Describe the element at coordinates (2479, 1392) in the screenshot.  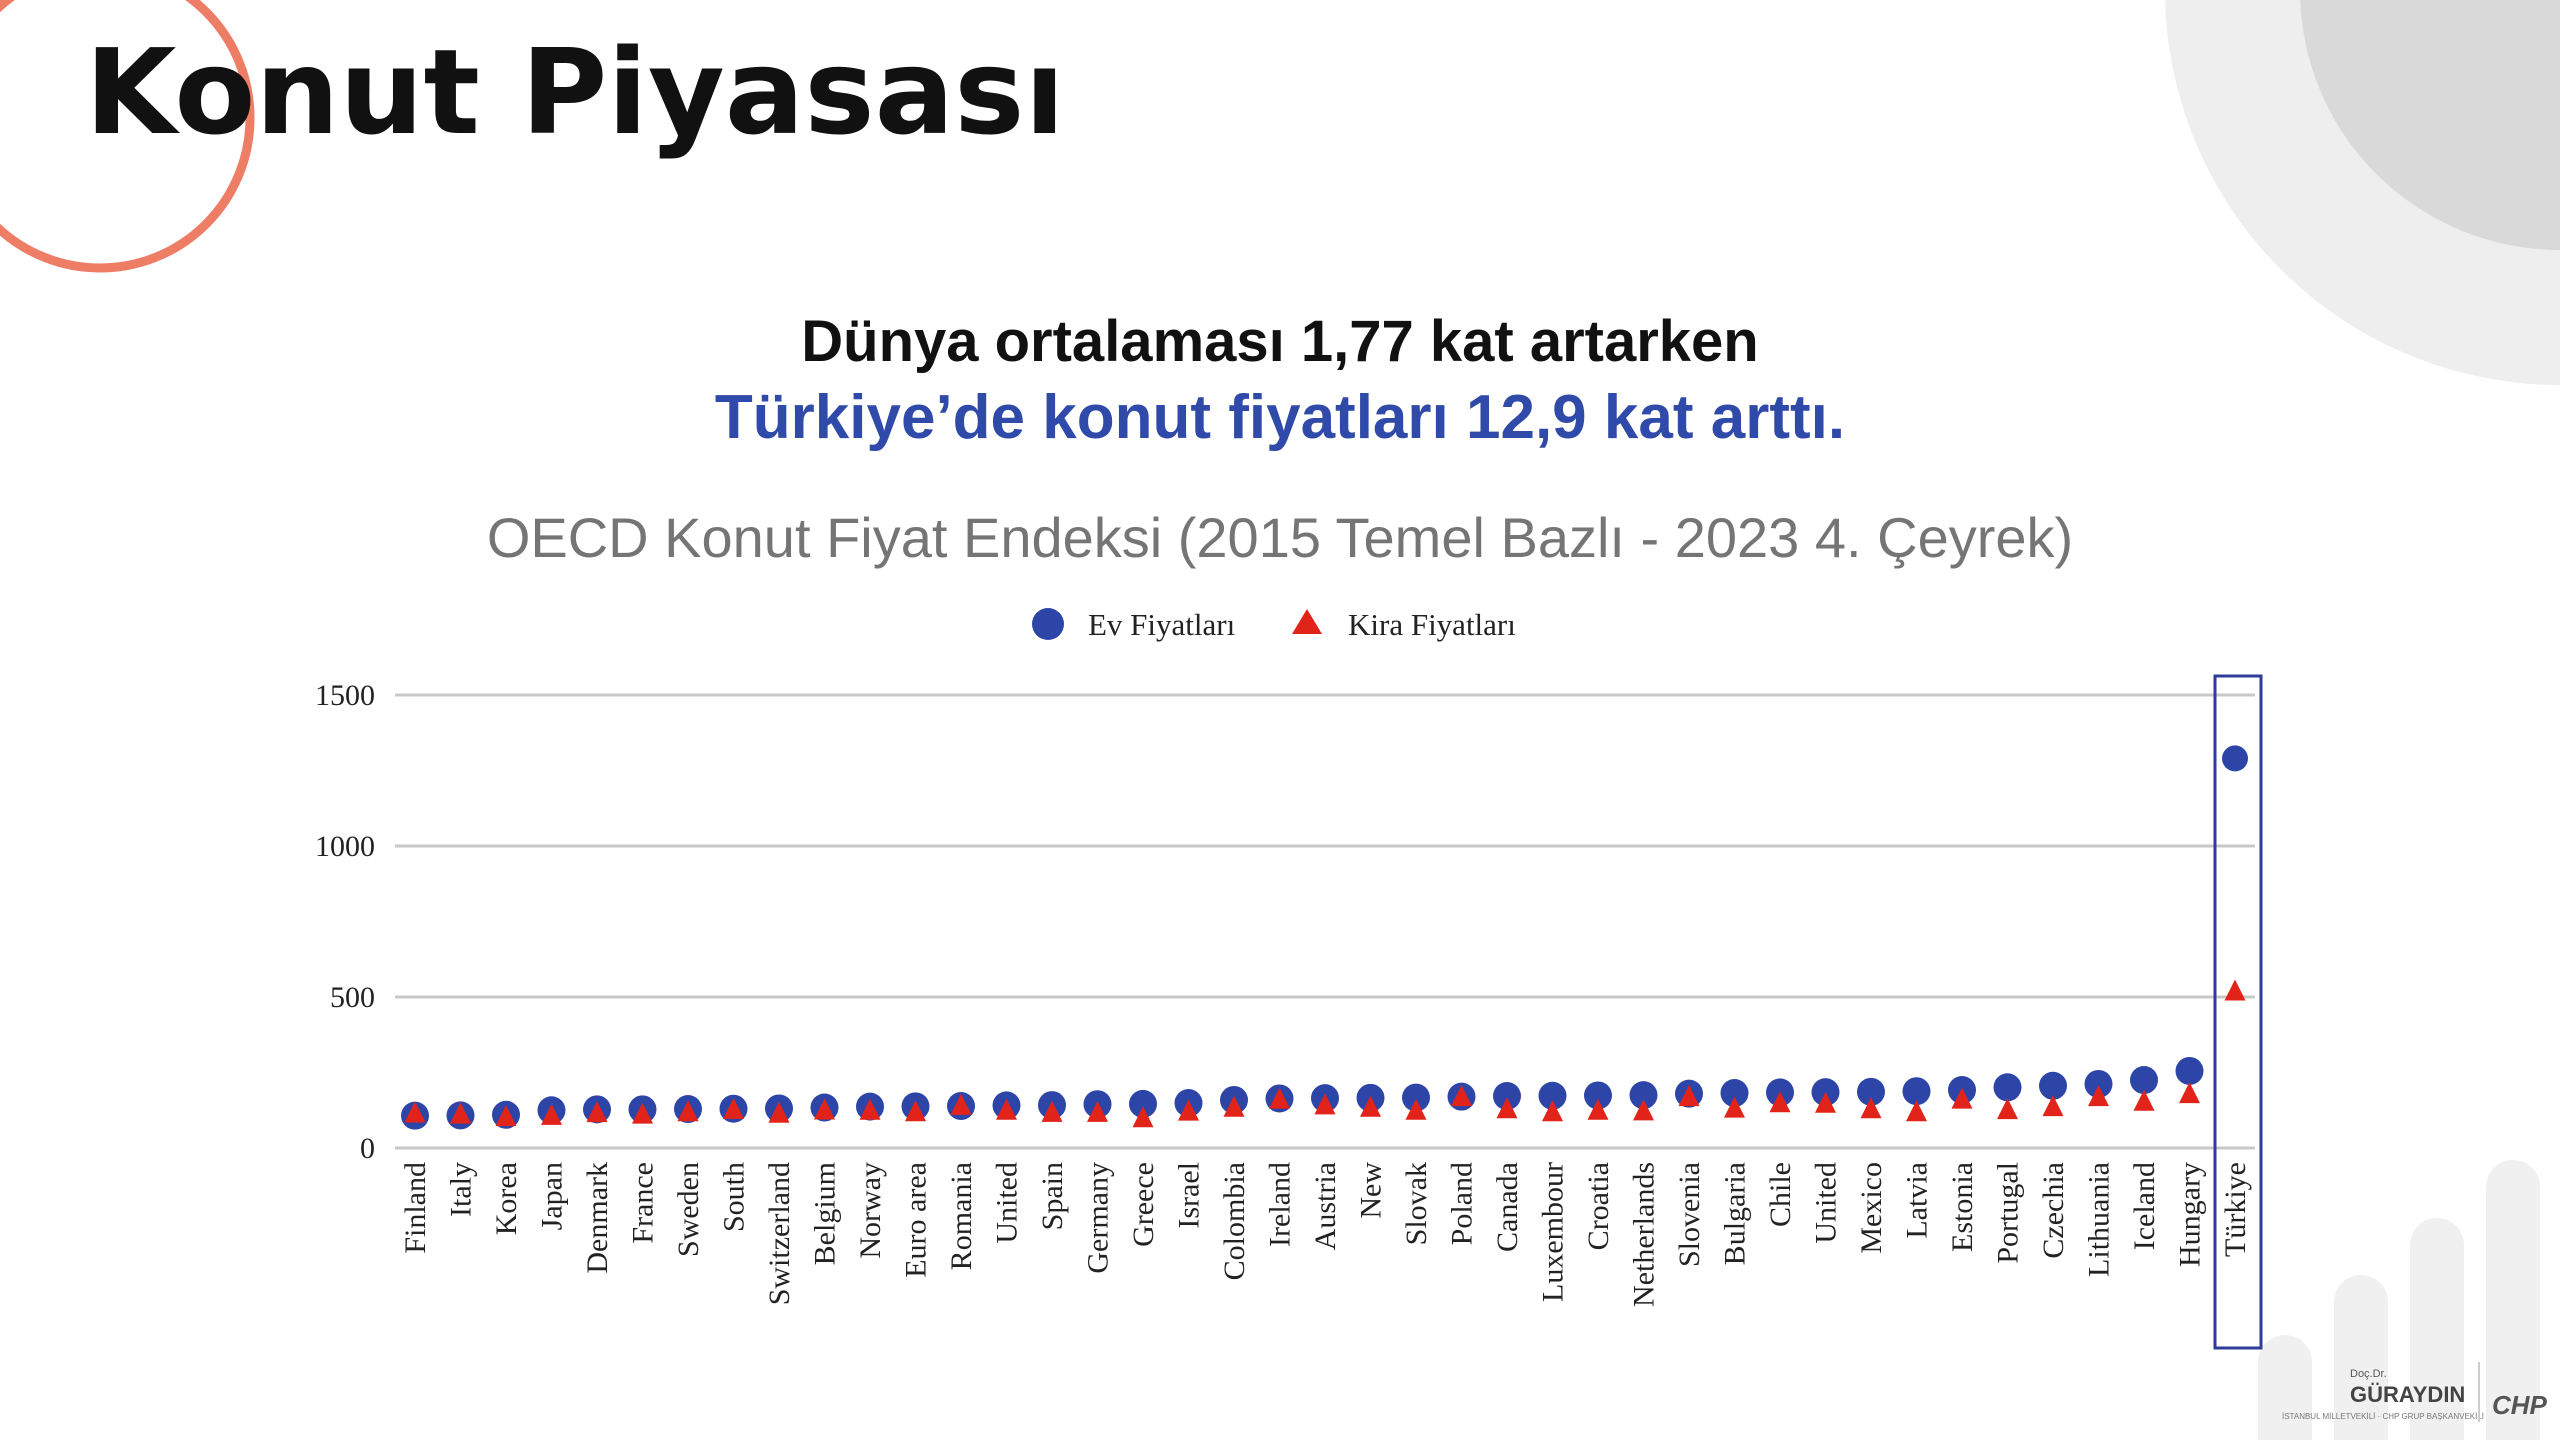
I see `brand-divider` at that location.